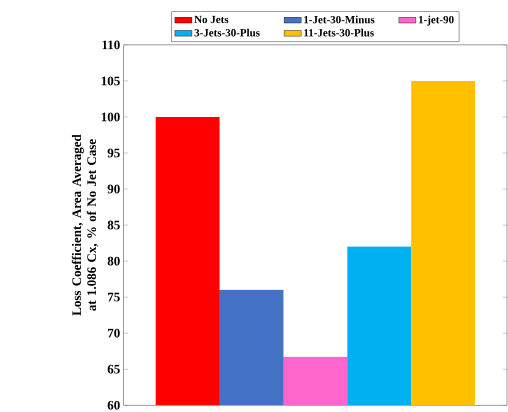  I want to click on y-tick-label: 65, so click(114, 369).